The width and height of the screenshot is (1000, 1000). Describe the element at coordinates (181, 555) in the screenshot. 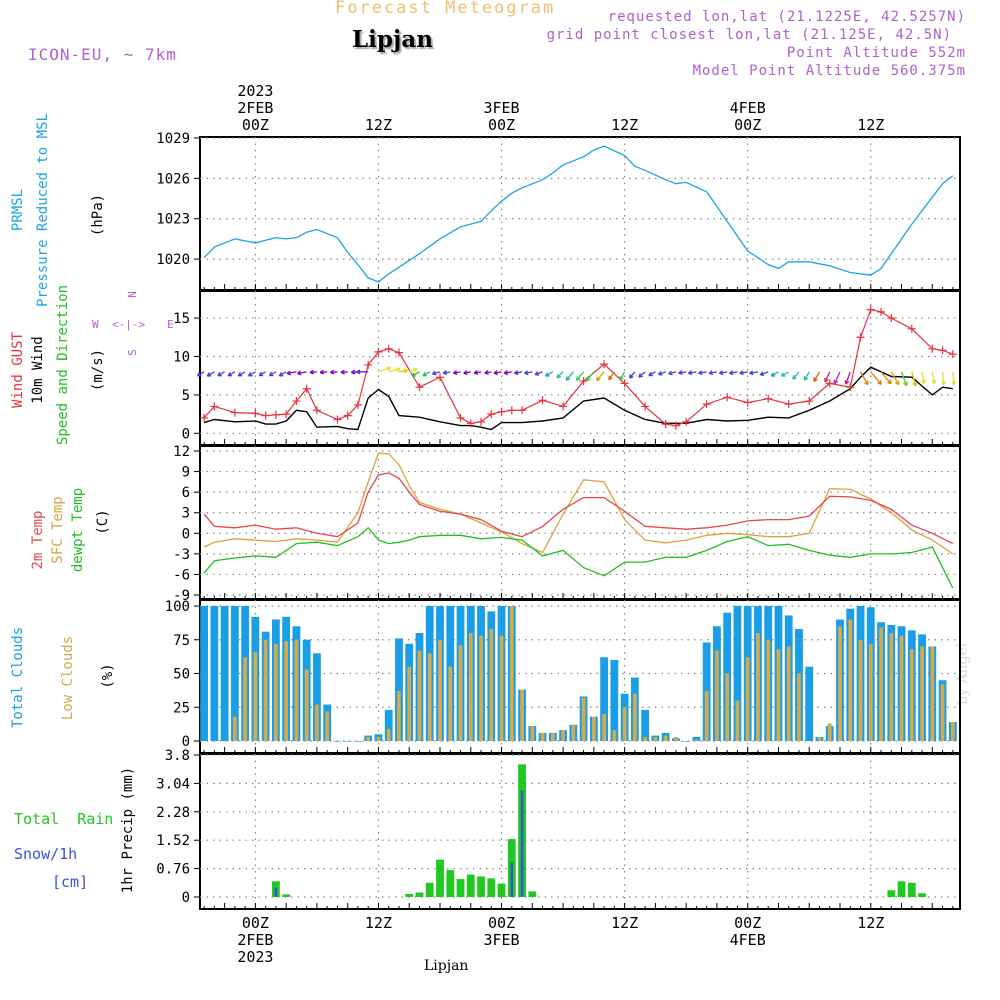

I see `ytick-label-temp: -3` at that location.